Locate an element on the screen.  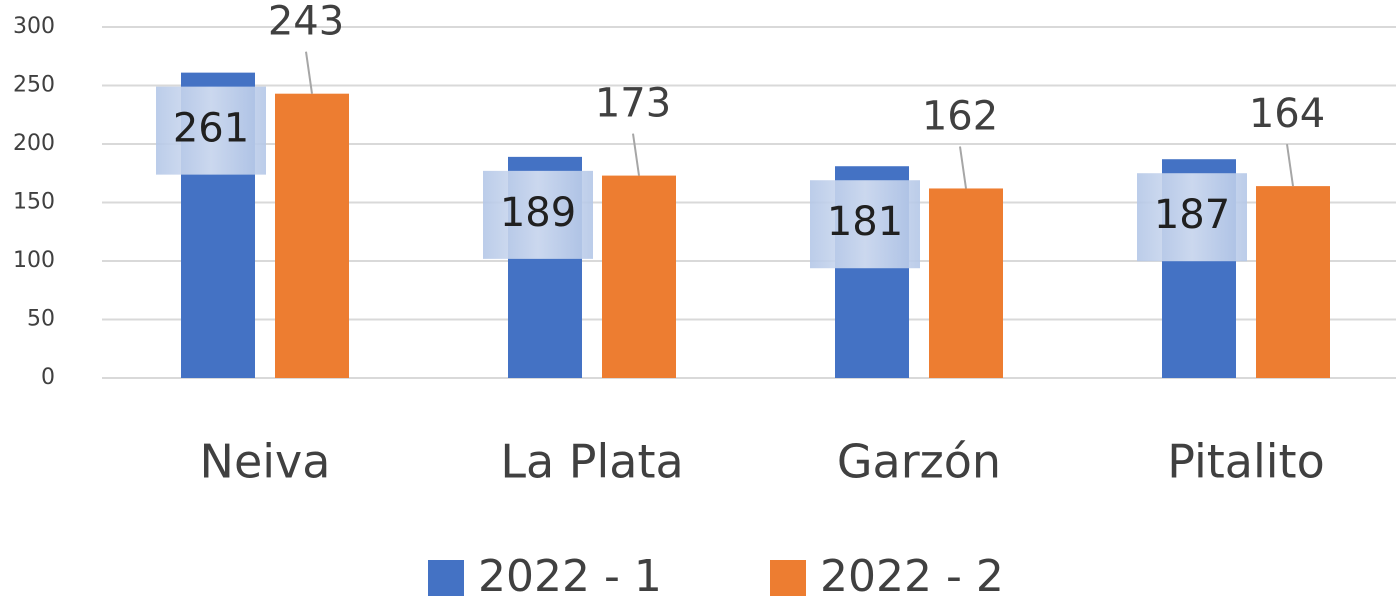
legend-label: 2022 - 1 is located at coordinates (570, 576).